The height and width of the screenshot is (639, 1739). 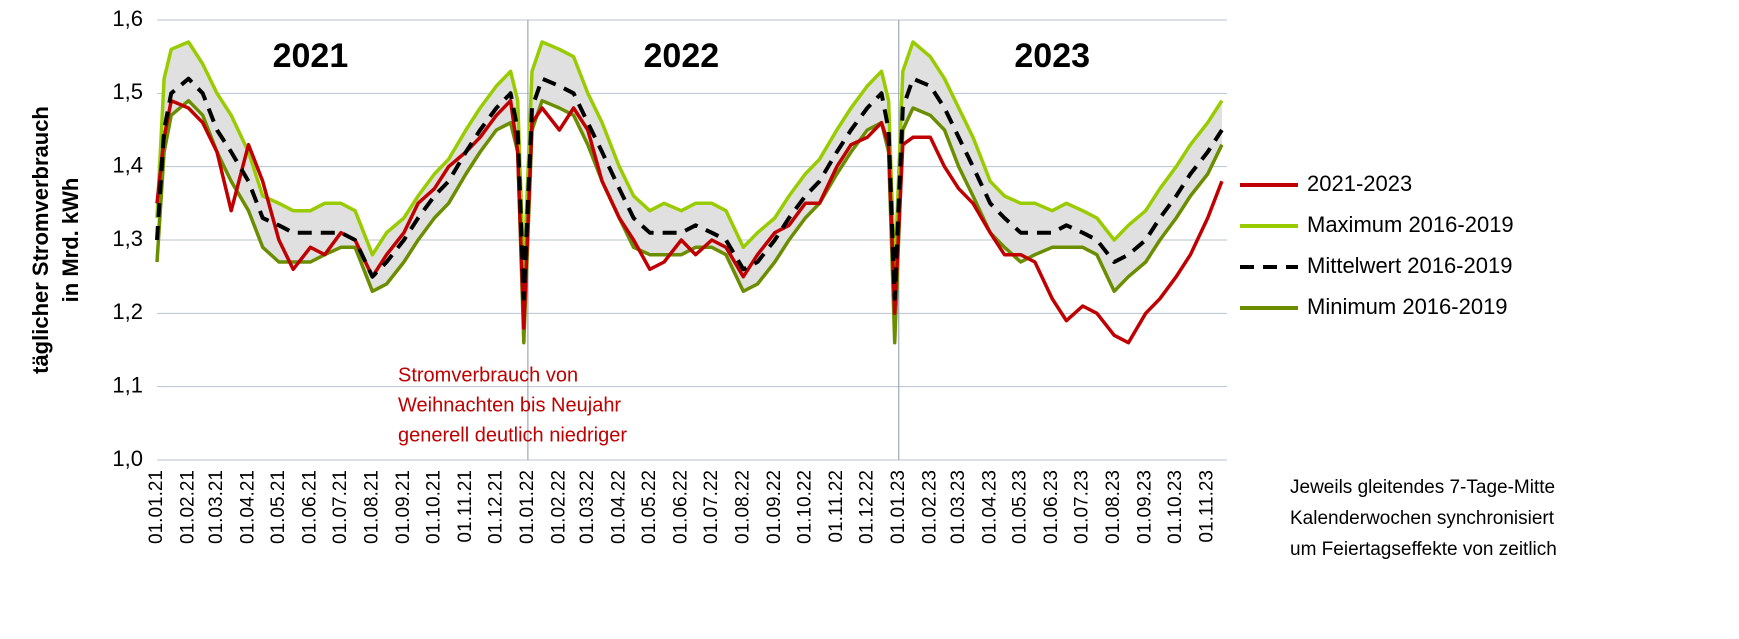 I want to click on x-tick-label: 01.12.22, so click(x=866, y=507).